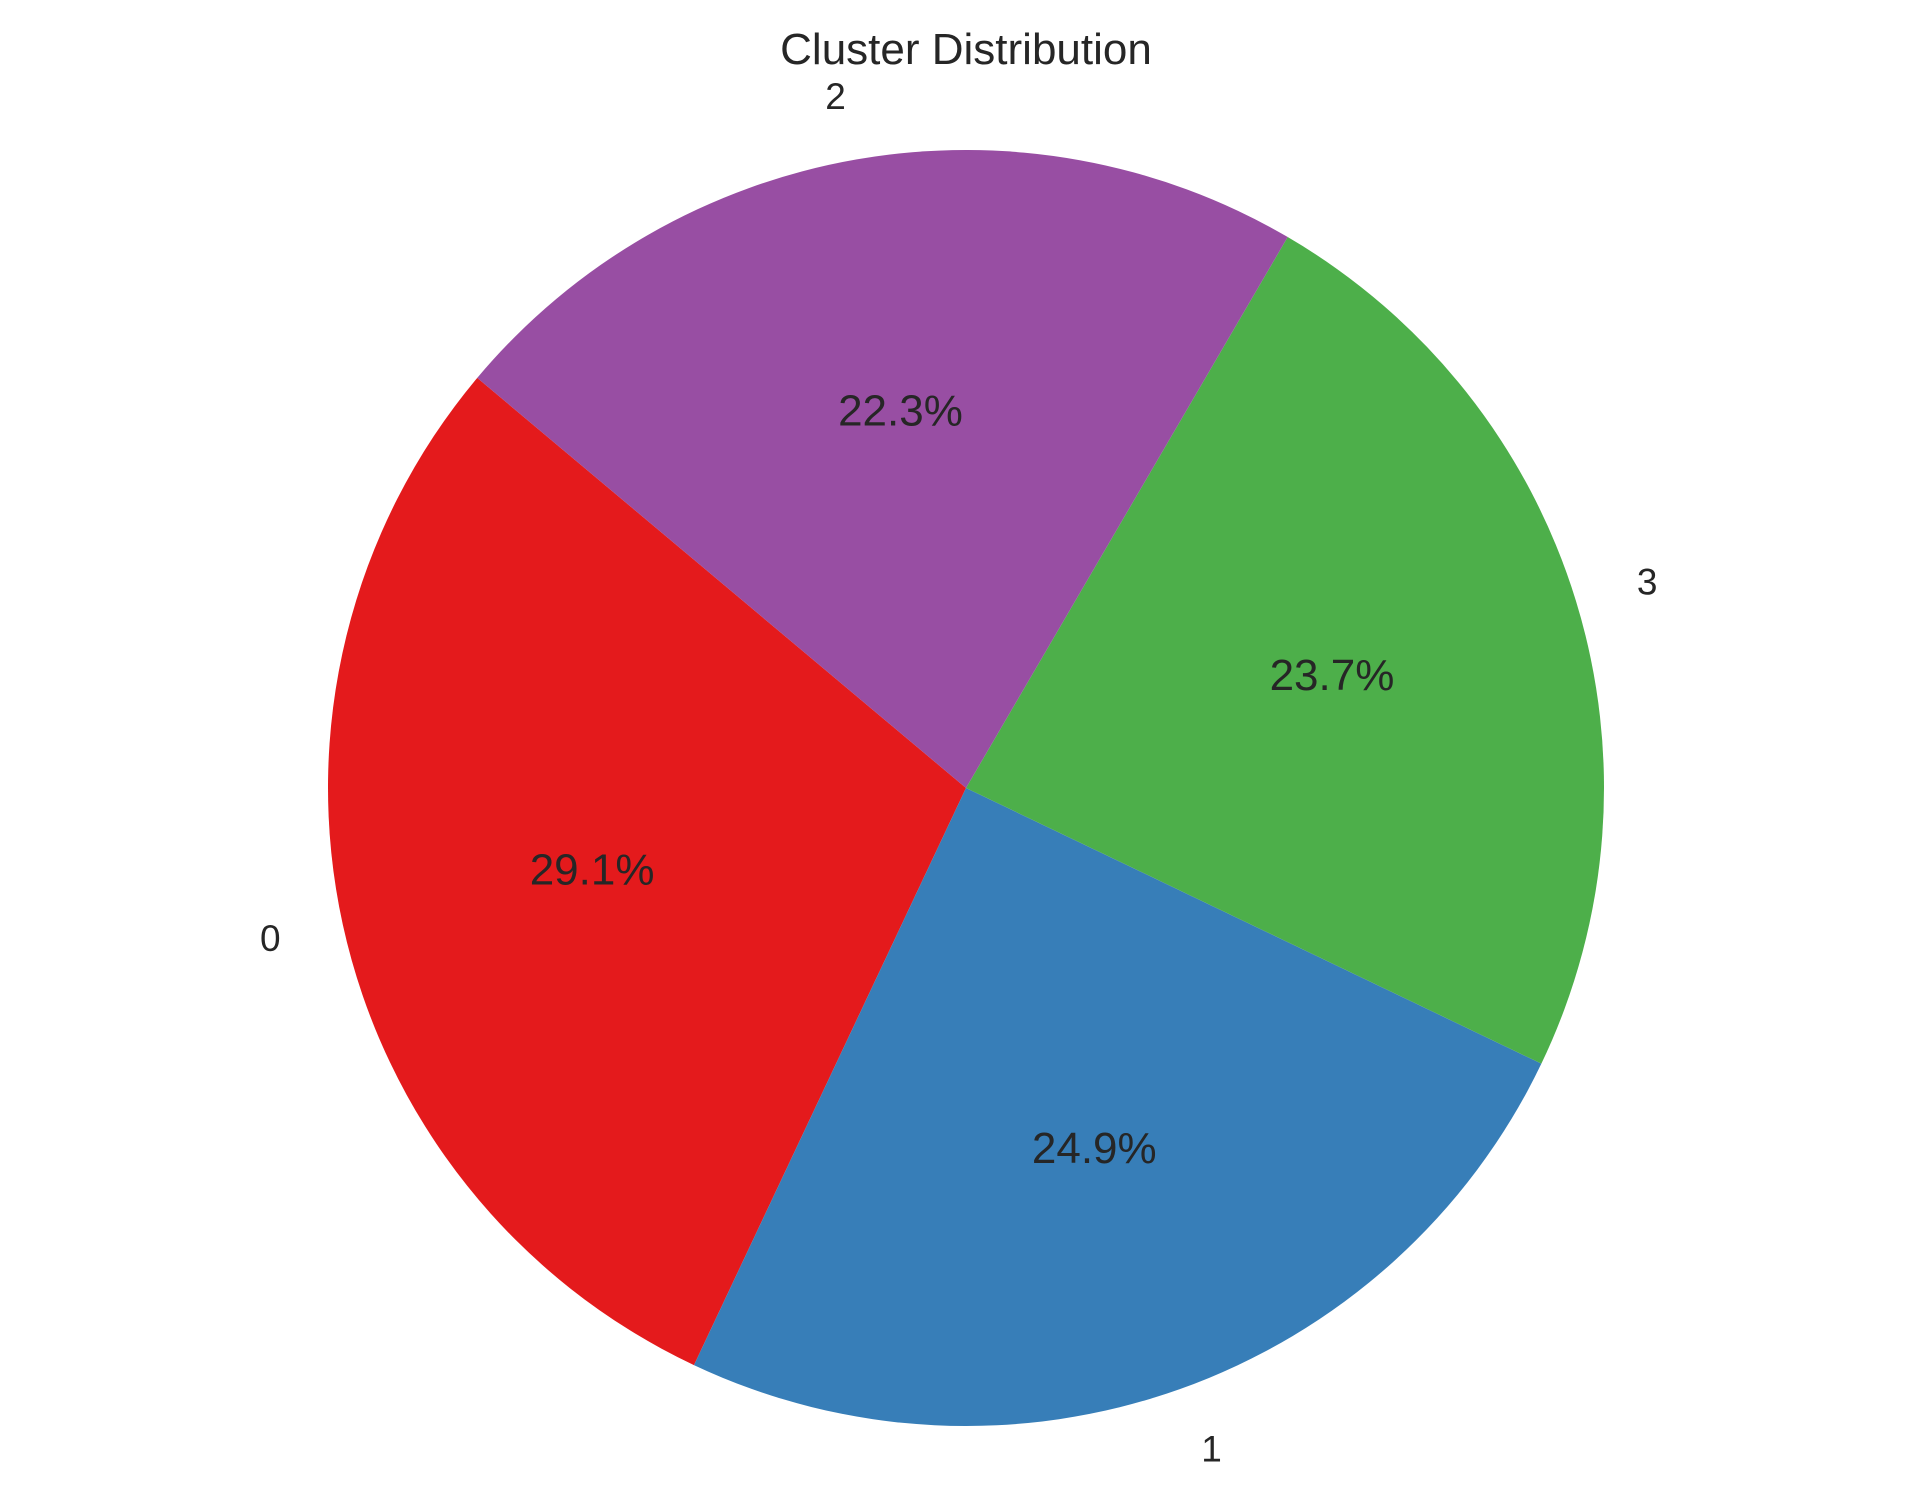 This screenshot has width=1919, height=1507. What do you see at coordinates (1332, 675) in the screenshot?
I see `pct-label-3: 23.7%` at bounding box center [1332, 675].